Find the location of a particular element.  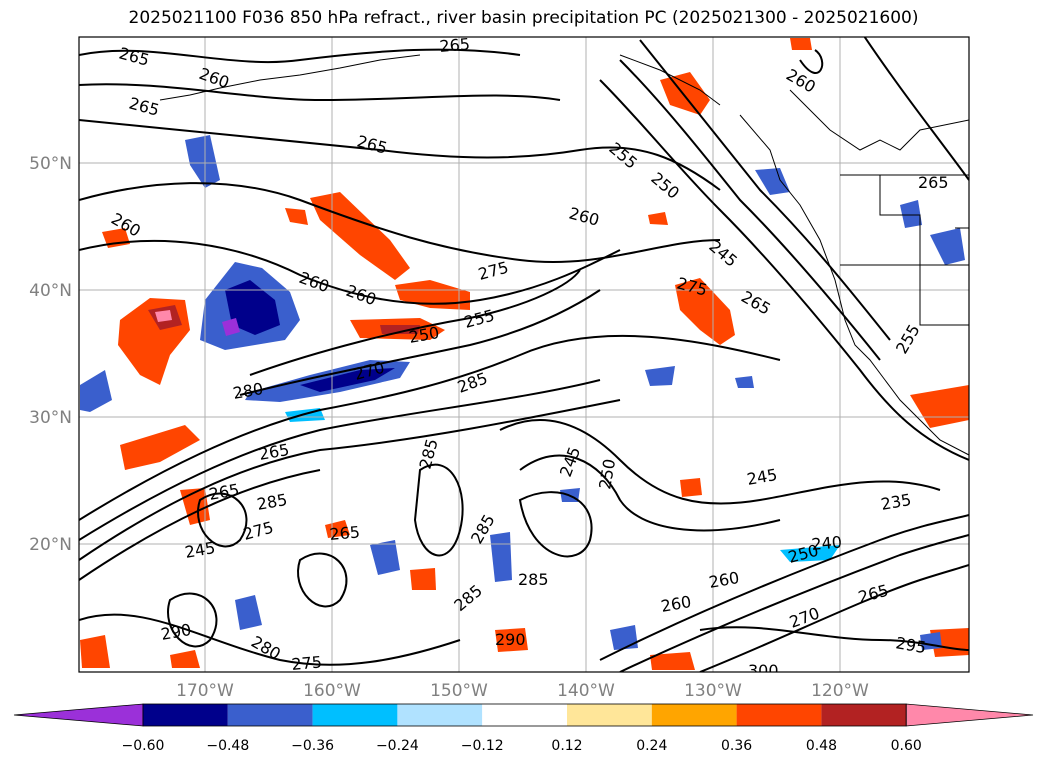

colorbar-tick: −0.24 is located at coordinates (397, 746).